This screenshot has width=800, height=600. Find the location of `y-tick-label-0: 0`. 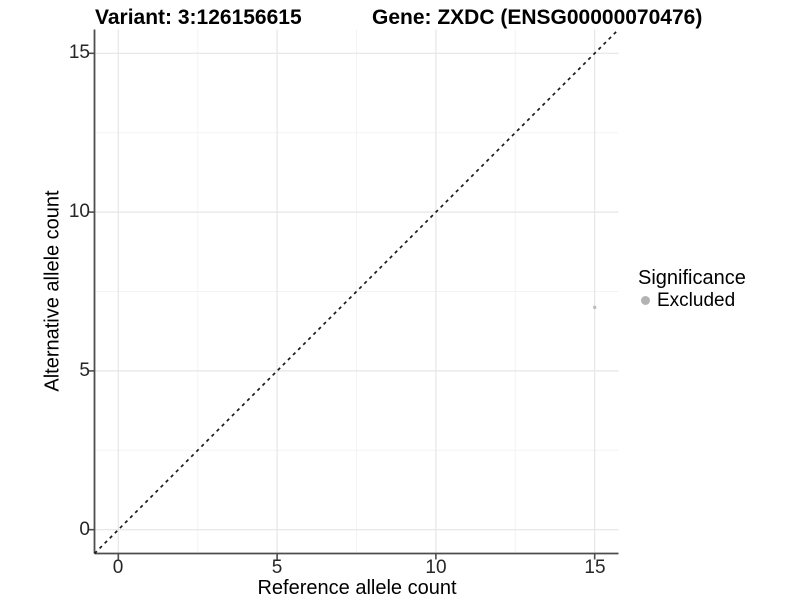

y-tick-label-0: 0 is located at coordinates (84, 529).